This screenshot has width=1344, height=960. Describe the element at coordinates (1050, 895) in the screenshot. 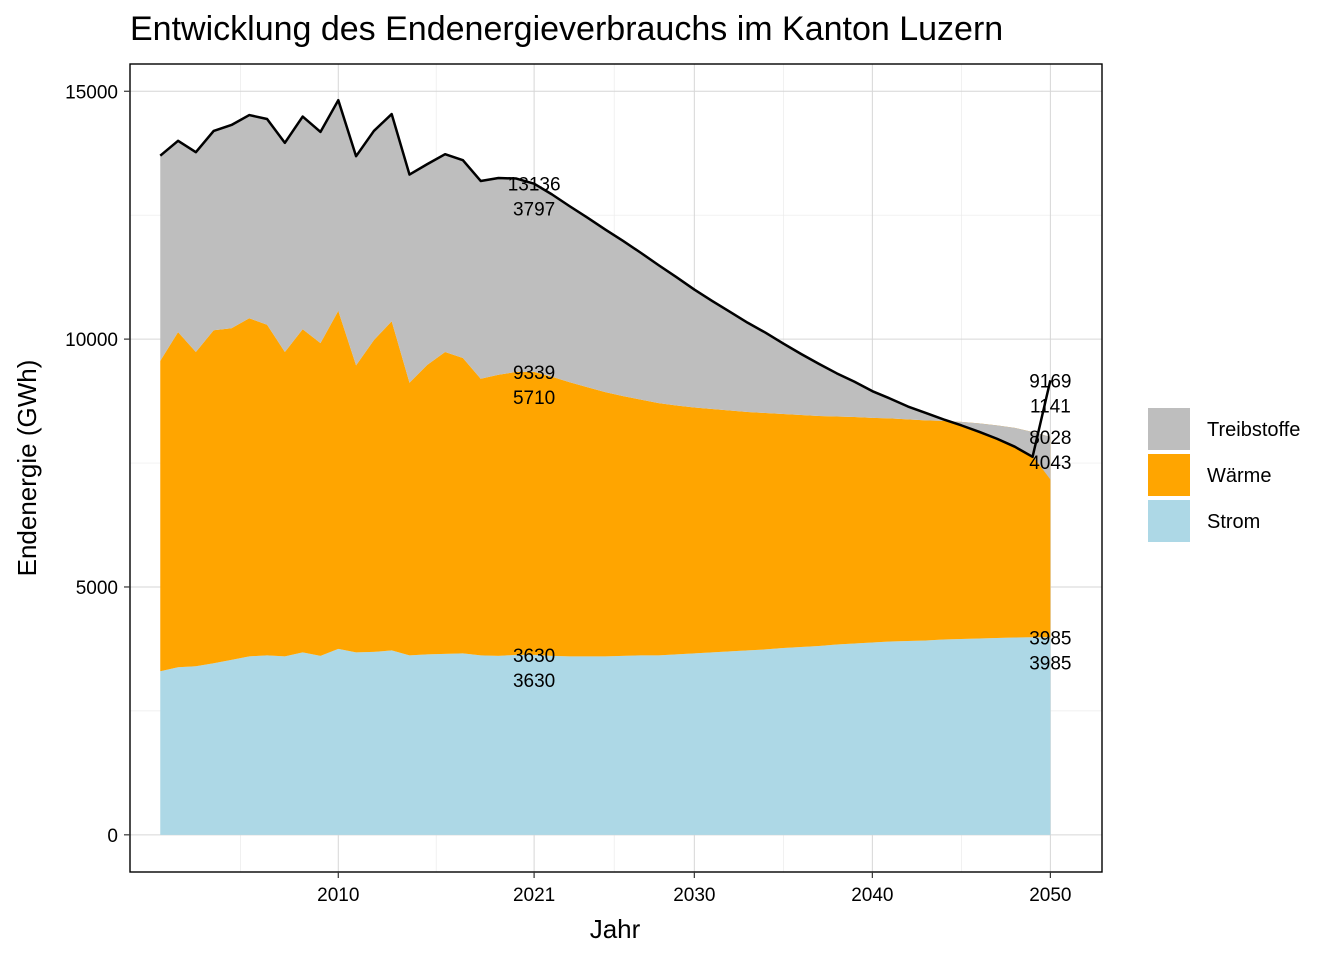

I see `x-tick-label: 2050` at that location.